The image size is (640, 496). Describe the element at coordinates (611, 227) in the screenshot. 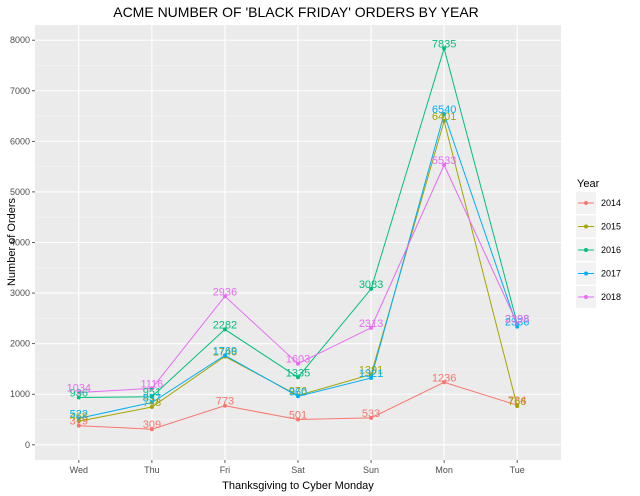

I see `legend-label: 2015` at that location.